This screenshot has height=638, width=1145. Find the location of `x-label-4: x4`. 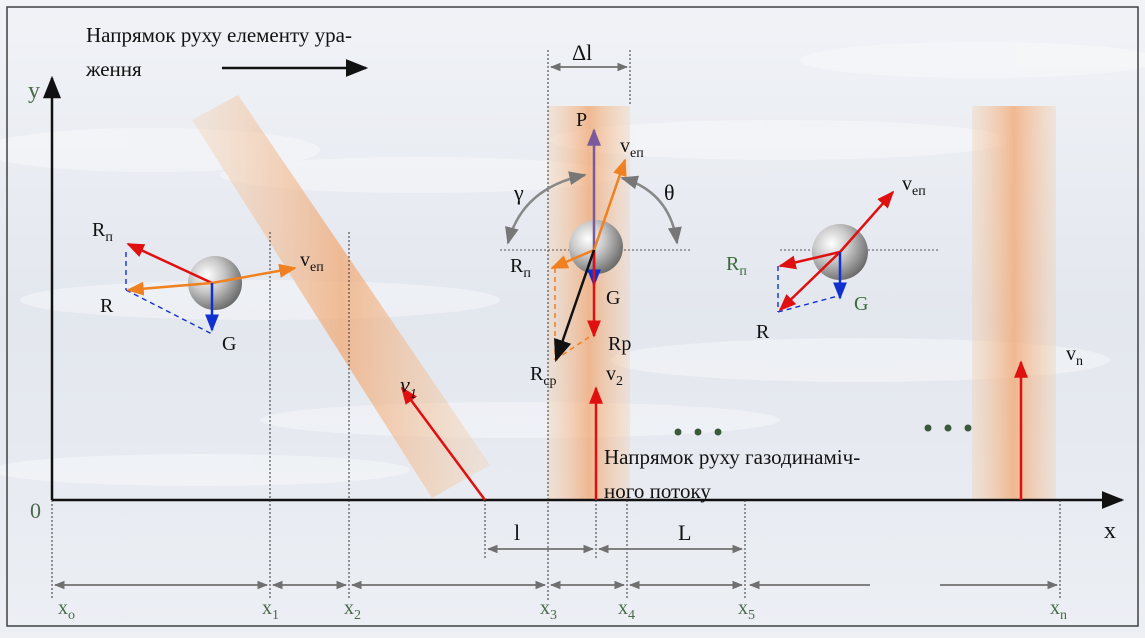

x-label-4: x4 is located at coordinates (626, 610).